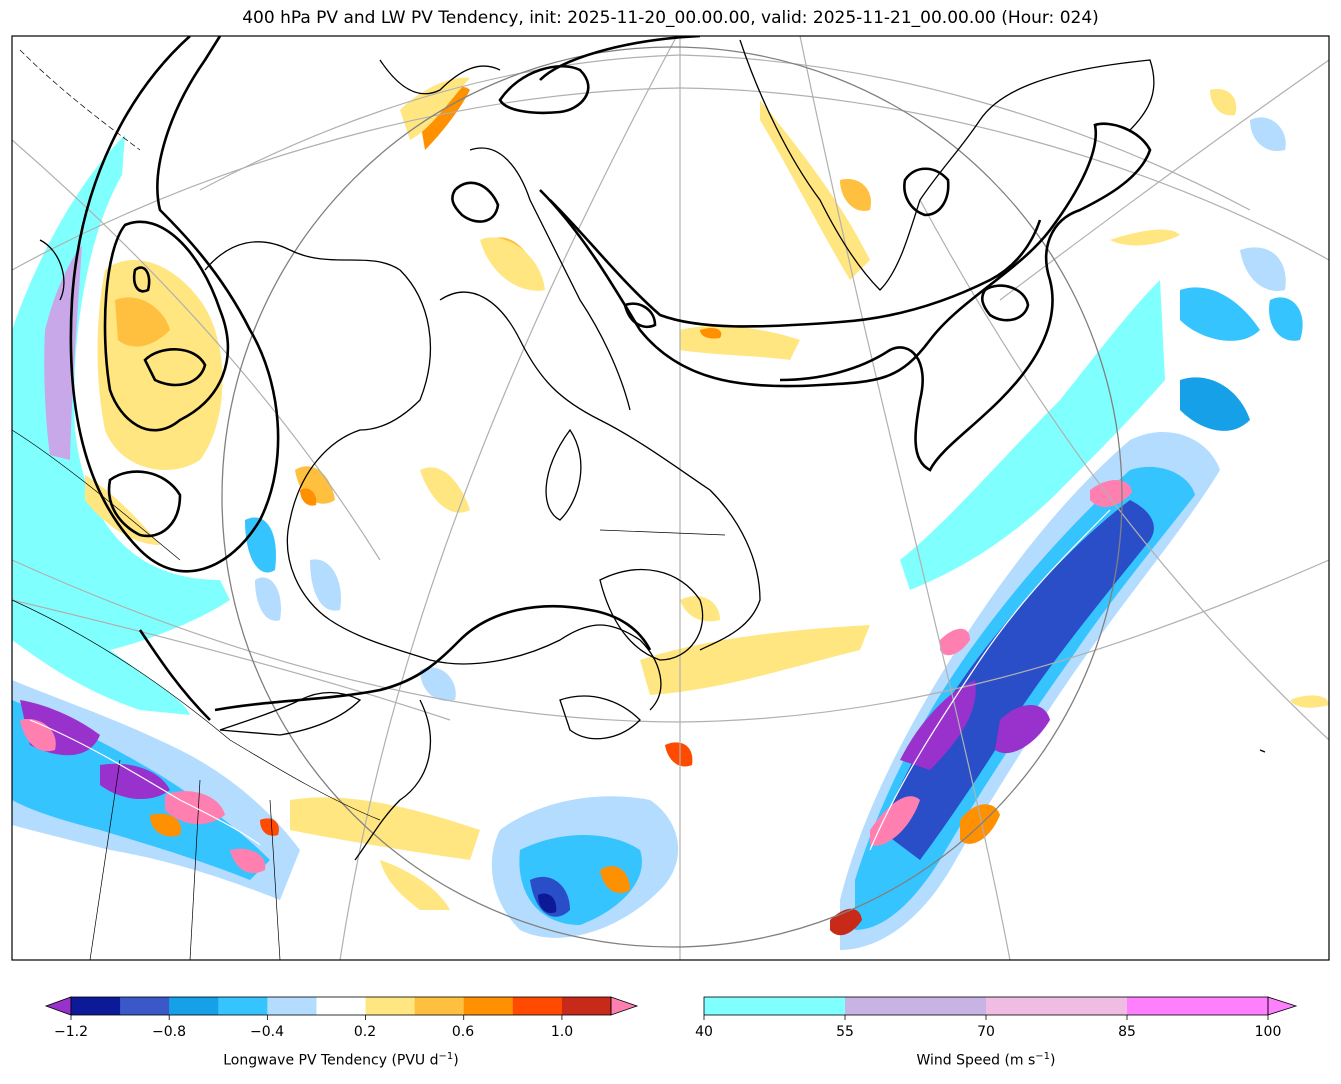 This screenshot has height=1084, width=1341. I want to click on jet-band-sw-orange, so click(165, 825).